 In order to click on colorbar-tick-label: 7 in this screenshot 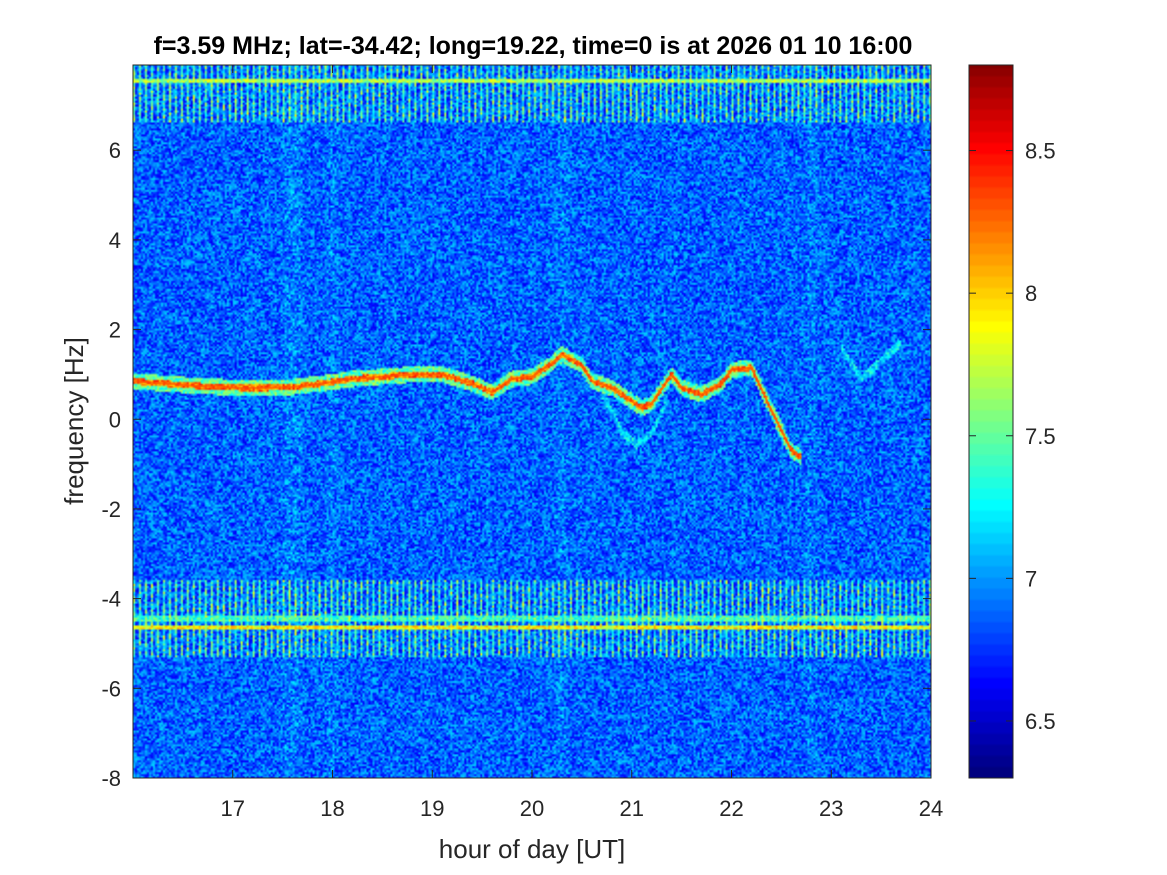, I will do `click(1031, 578)`.